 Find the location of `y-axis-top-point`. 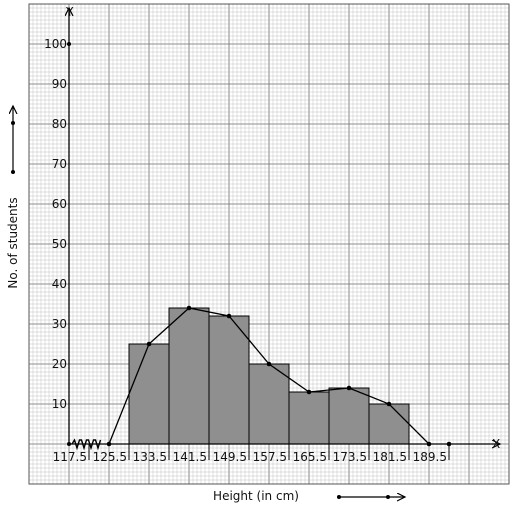

y-axis-top-point is located at coordinates (69, 44).